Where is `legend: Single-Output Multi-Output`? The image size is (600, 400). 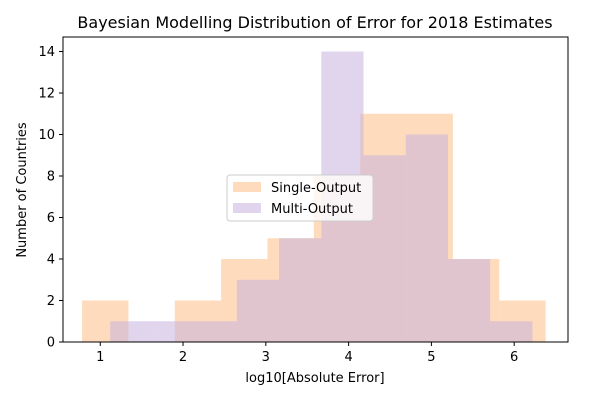 legend: Single-Output Multi-Output is located at coordinates (300, 198).